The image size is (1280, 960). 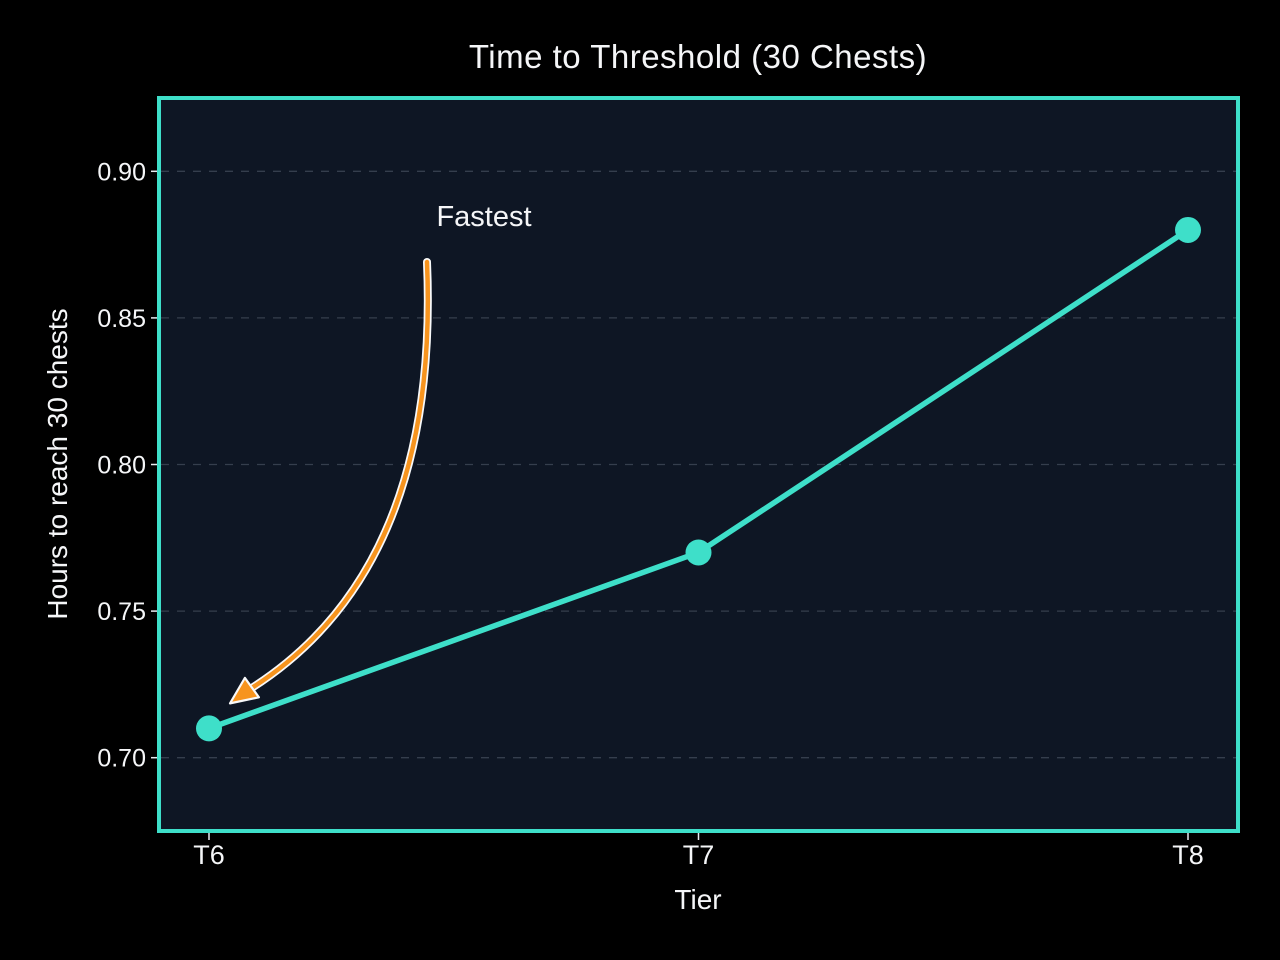 I want to click on y-tick-label: 0.75, so click(x=121, y=612).